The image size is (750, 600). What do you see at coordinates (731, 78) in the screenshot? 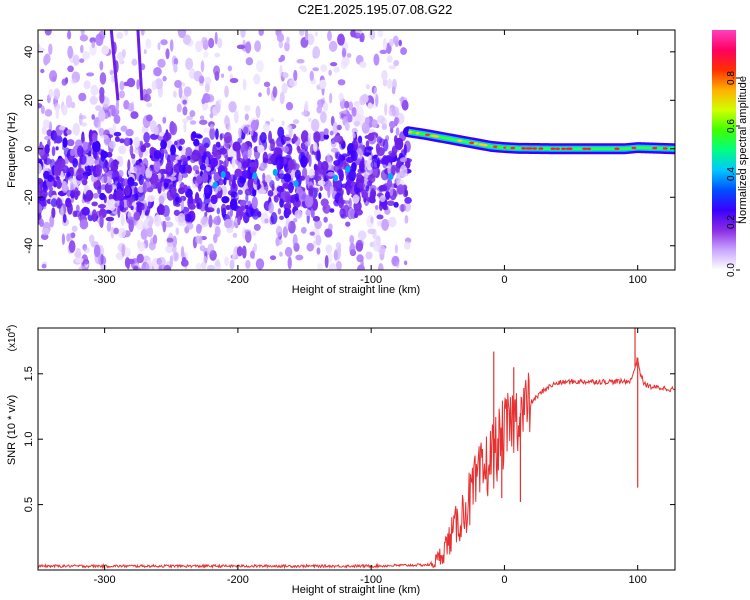
I see `colorbar-tick-label: 0.8` at bounding box center [731, 78].